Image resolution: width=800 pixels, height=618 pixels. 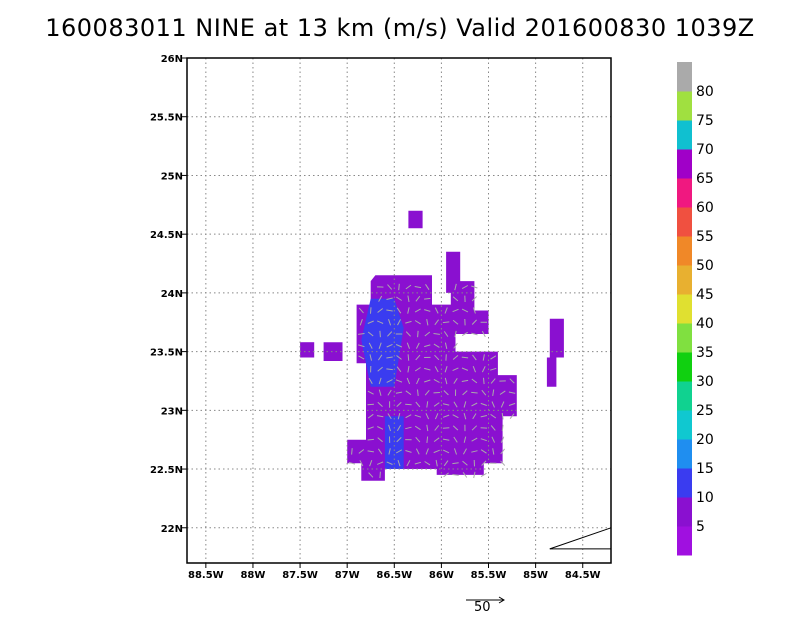 I want to click on colorbar-label: 45, so click(x=705, y=295).